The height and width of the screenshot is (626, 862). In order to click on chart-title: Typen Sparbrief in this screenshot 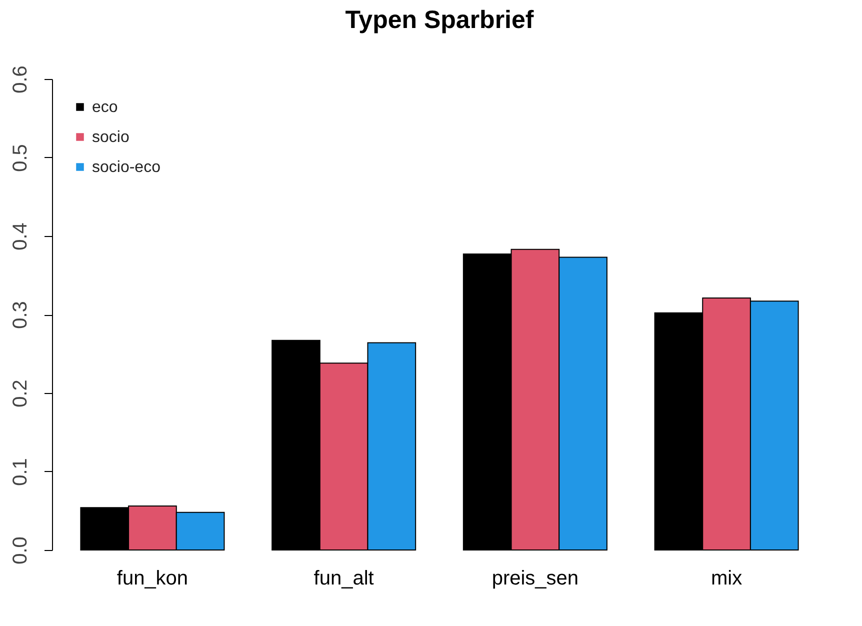, I will do `click(439, 20)`.